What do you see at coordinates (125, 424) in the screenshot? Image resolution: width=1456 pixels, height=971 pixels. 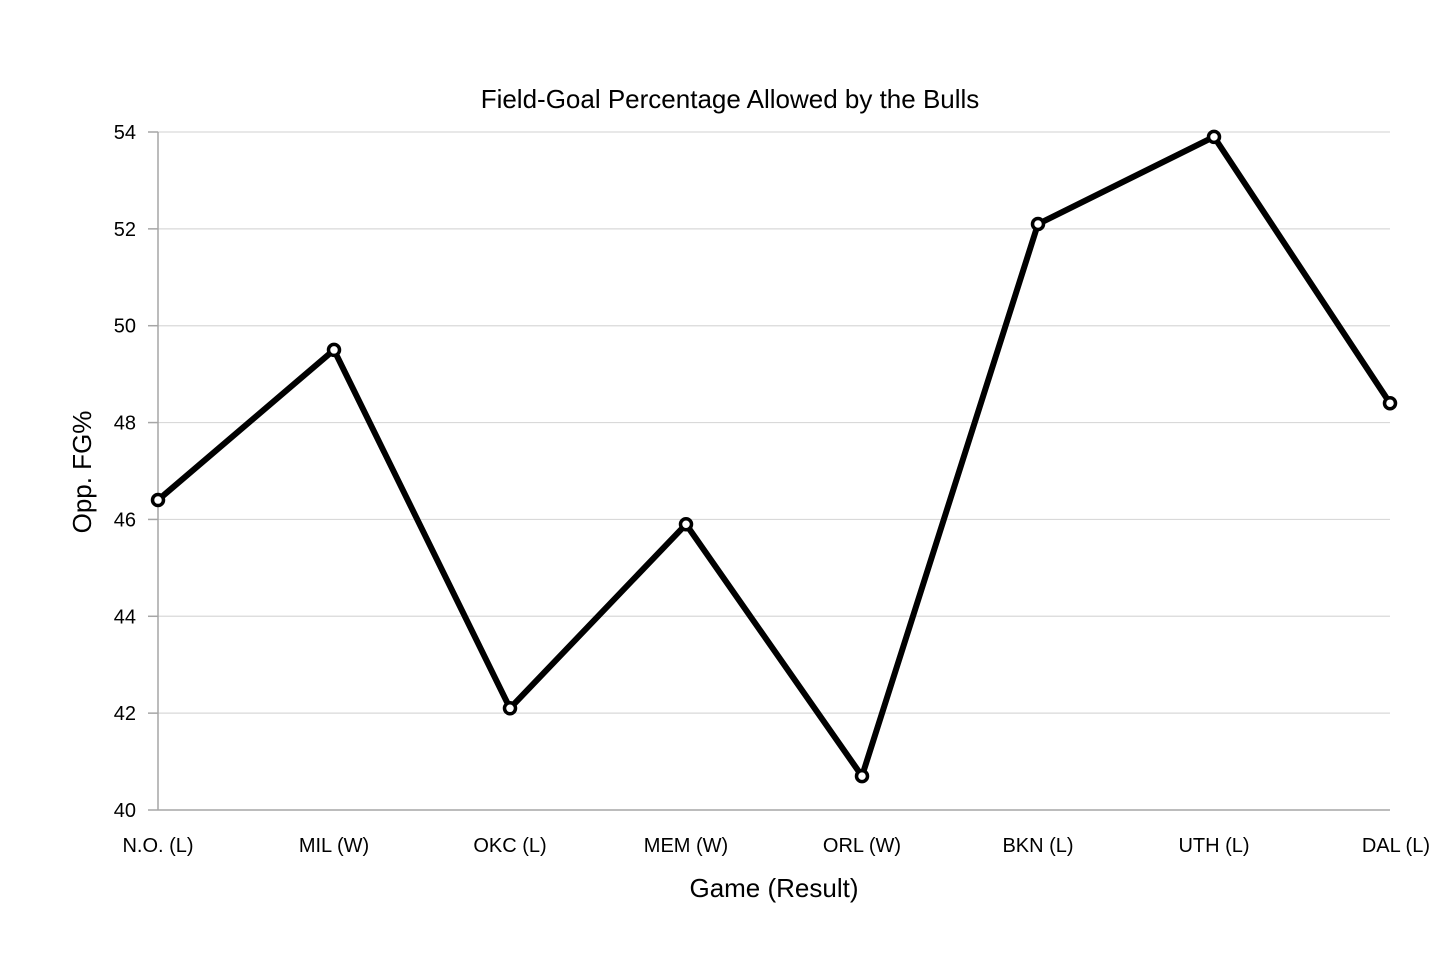 I see `y-tick-label: 48` at bounding box center [125, 424].